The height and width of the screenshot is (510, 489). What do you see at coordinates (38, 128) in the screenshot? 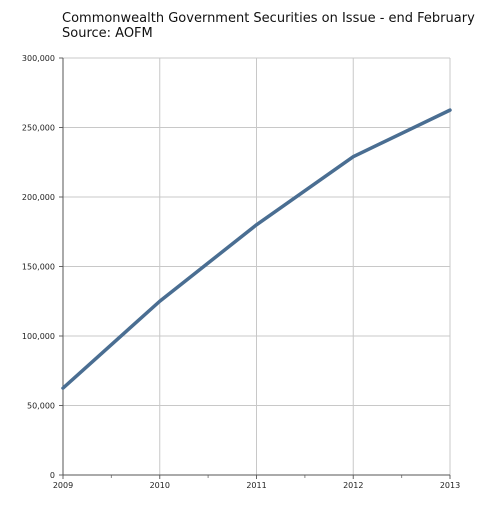
I see `y-tick-label: 250,000` at bounding box center [38, 128].